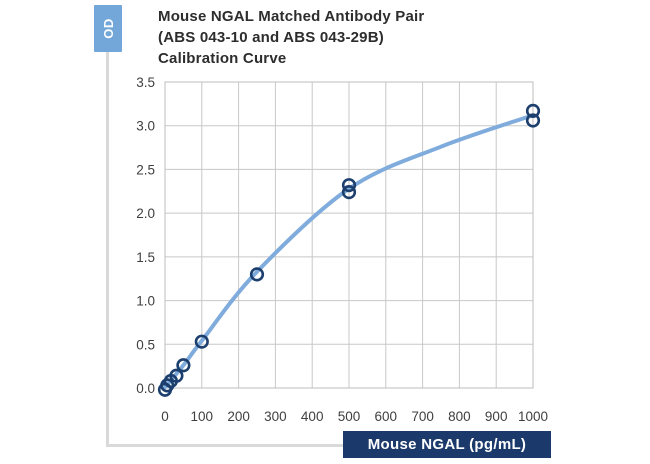 This screenshot has height=464, width=650. Describe the element at coordinates (496, 416) in the screenshot. I see `x-tick-label: 900` at that location.